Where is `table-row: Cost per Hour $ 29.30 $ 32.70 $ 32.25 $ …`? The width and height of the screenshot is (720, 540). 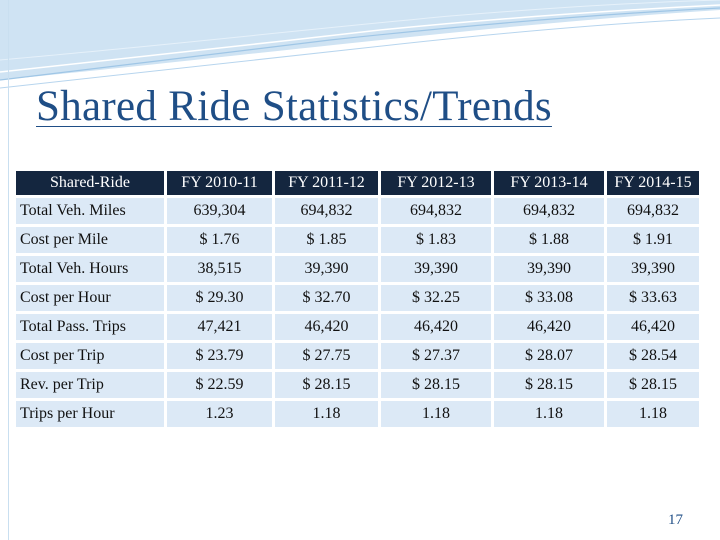 table-row: Cost per Hour $ 29.30 $ 32.70 $ 32.25 $ … is located at coordinates (357, 298).